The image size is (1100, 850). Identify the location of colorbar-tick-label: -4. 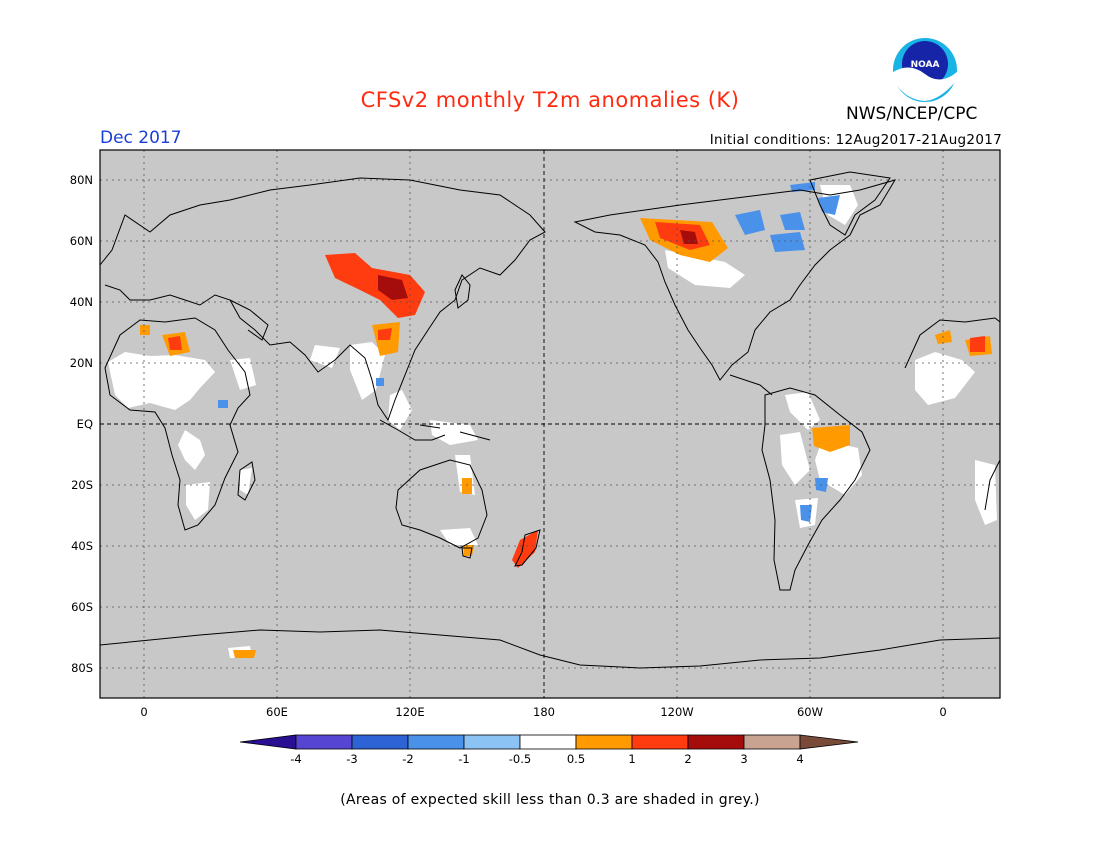
(295, 759).